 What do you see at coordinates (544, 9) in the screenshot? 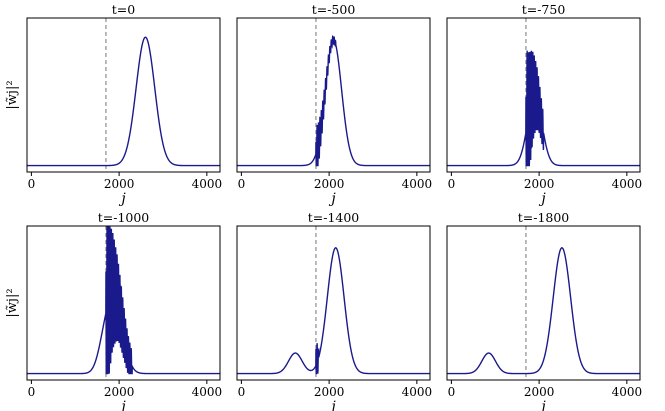
I see `panel-title: t=-750` at bounding box center [544, 9].